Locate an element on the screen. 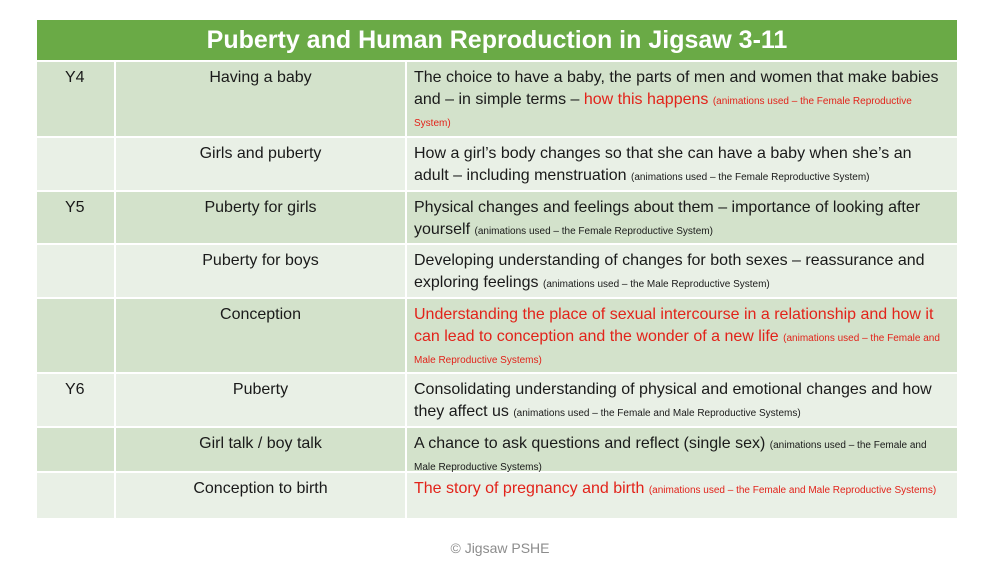 This screenshot has width=1000, height=563. topic-cell: Girl talk / boy talk is located at coordinates (261, 449).